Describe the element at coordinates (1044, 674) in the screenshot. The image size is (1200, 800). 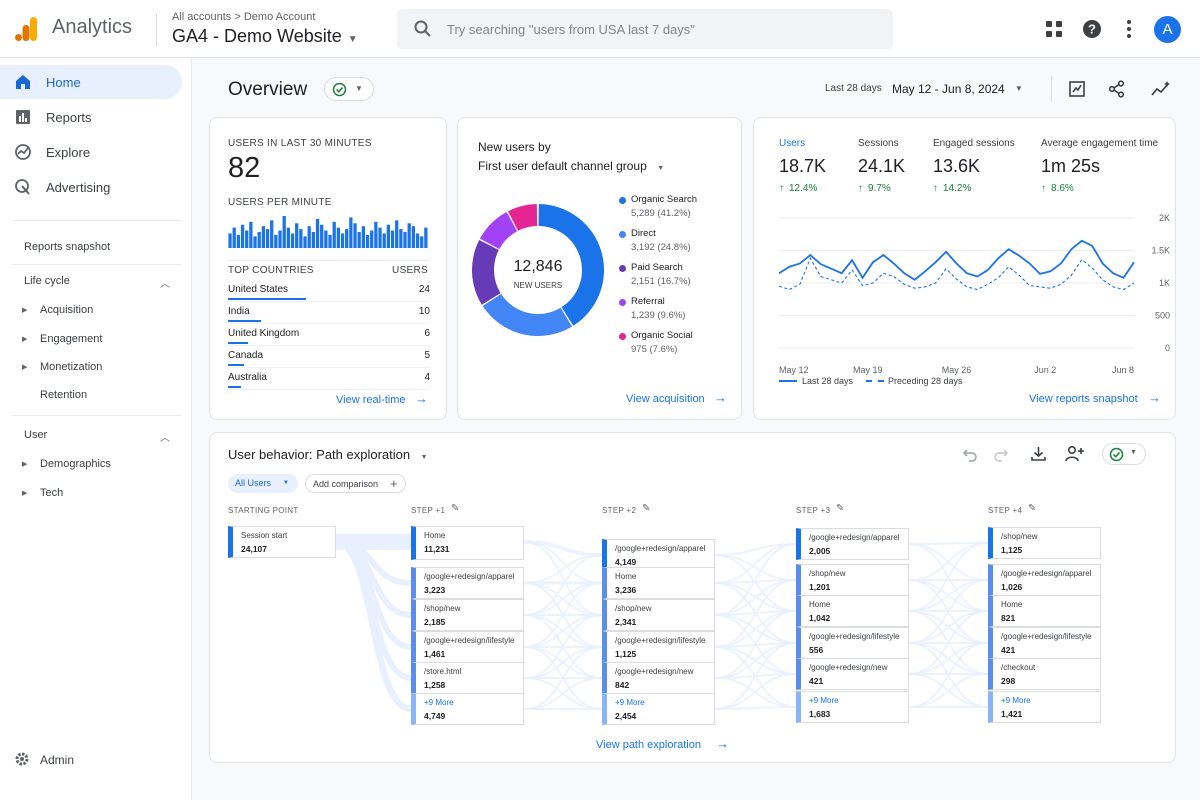
I see `path-node: /checkout 298` at that location.